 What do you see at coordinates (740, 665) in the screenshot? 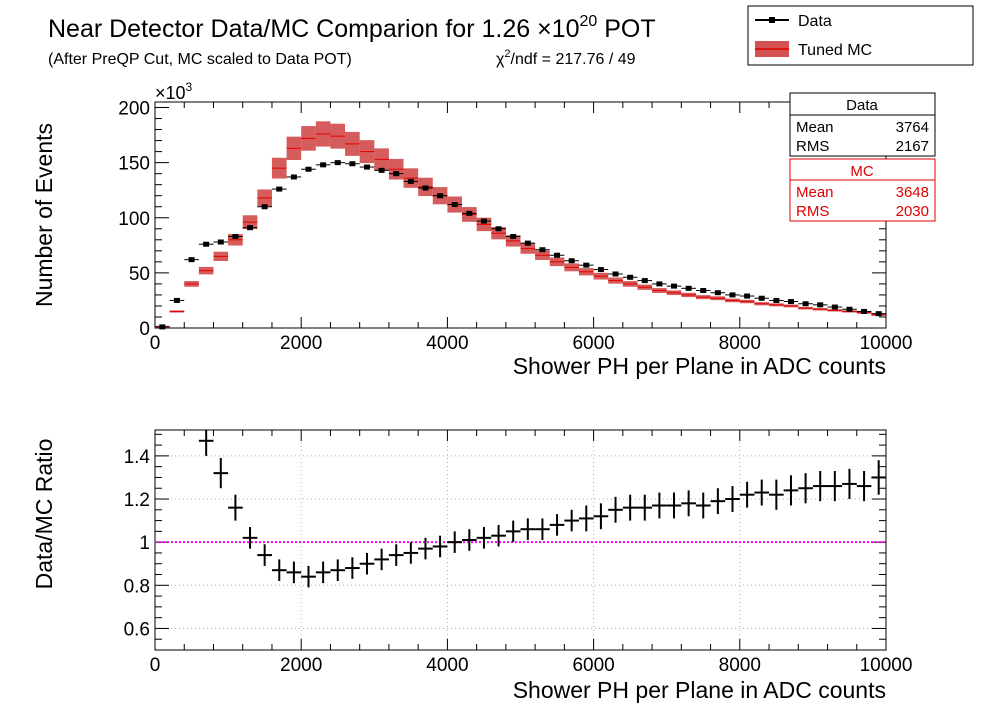
I see `bottom-x-tick-label: 8000` at bounding box center [740, 665].